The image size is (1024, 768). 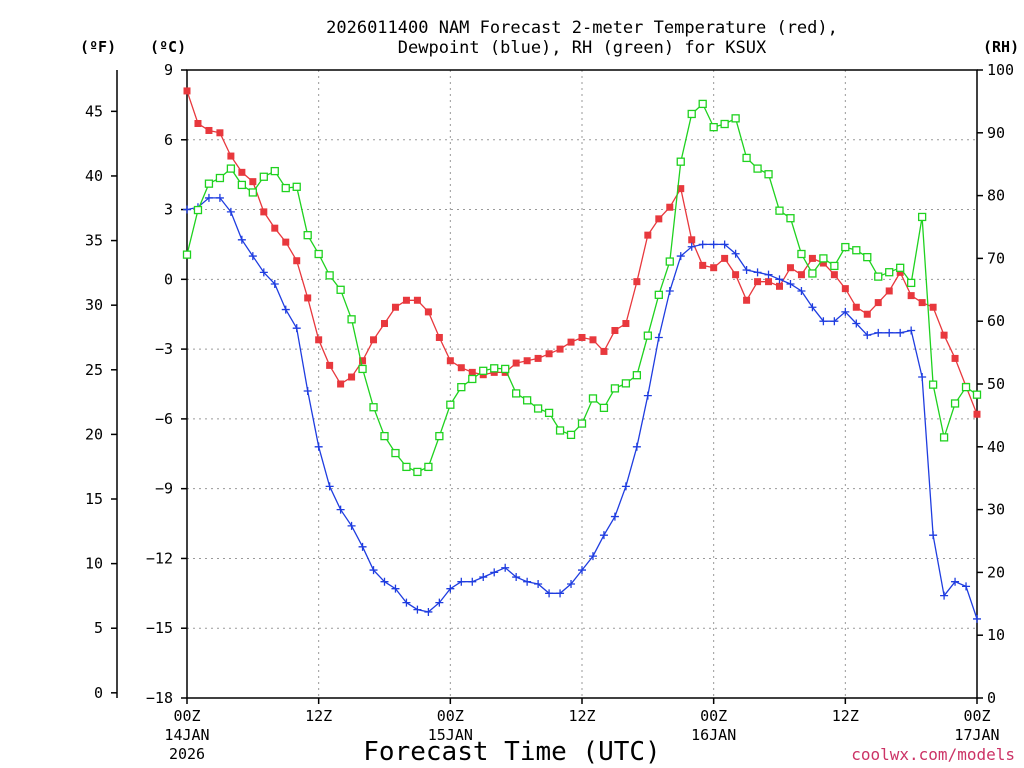 What do you see at coordinates (159, 698) in the screenshot?
I see `celsius-tick-label: −18` at bounding box center [159, 698].